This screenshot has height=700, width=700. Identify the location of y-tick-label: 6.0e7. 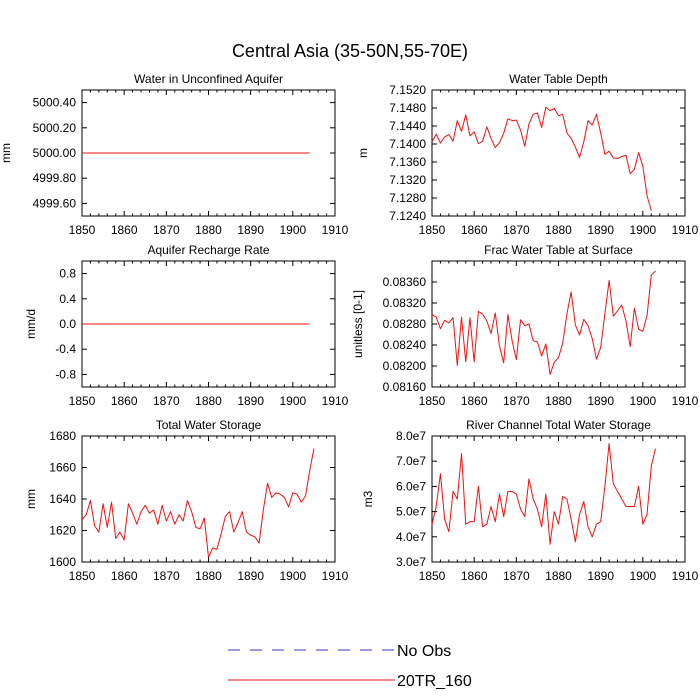
(411, 486).